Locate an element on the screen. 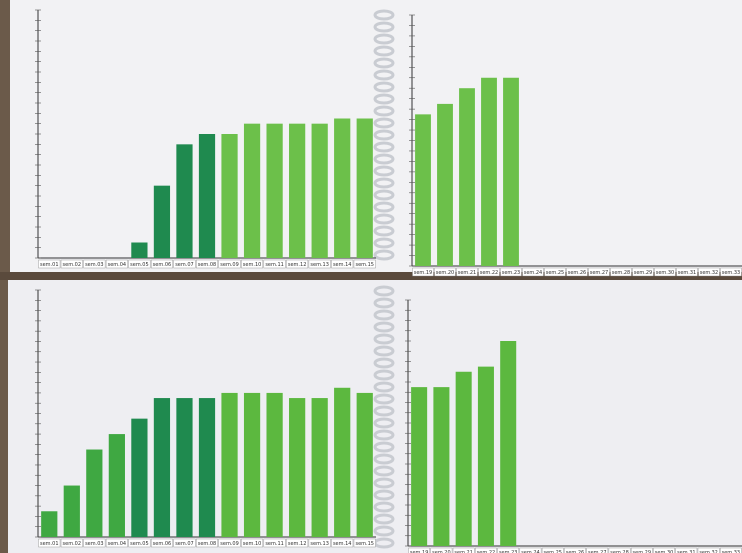 Image resolution: width=742 pixels, height=553 pixels. x-tick-label: sem.05 is located at coordinates (139, 544).